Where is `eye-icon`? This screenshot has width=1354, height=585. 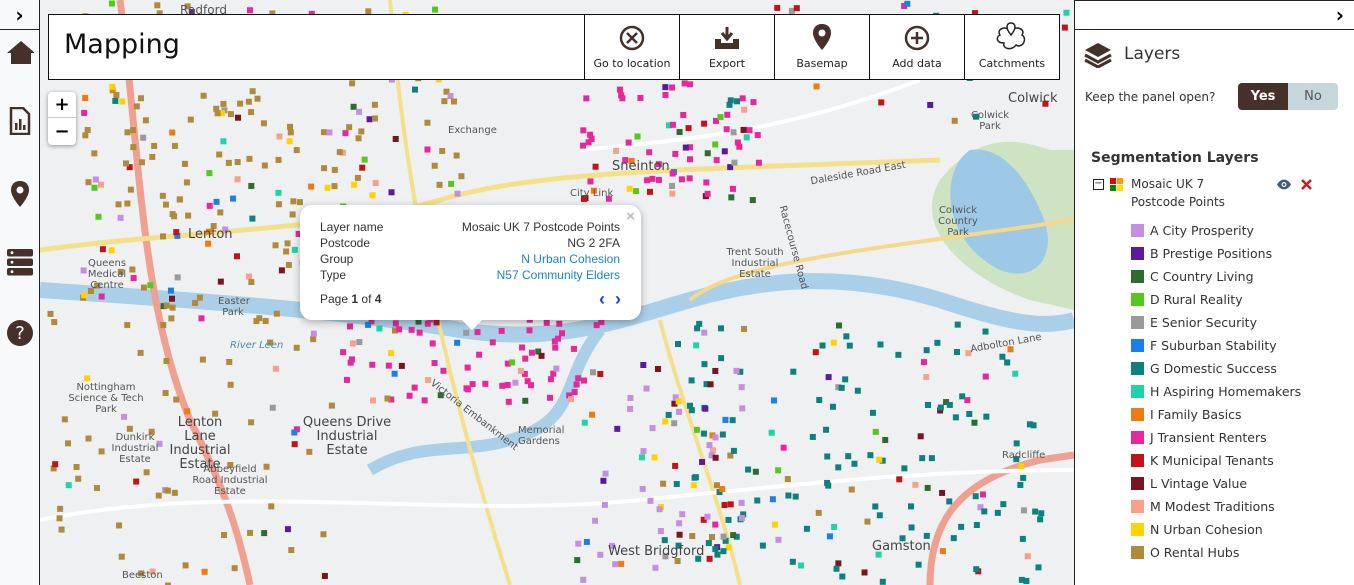
eye-icon is located at coordinates (1284, 184).